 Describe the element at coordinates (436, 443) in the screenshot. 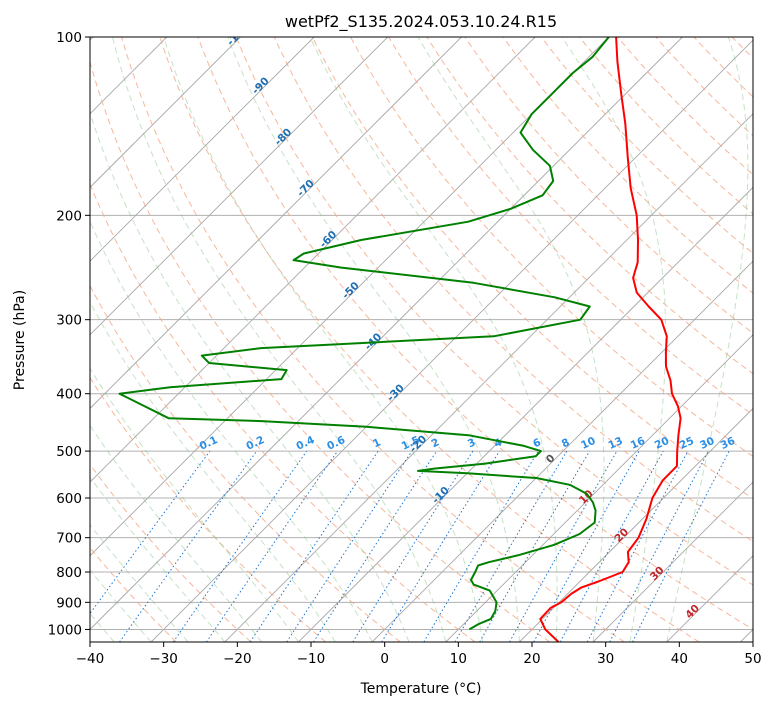

I see `mixing-ratio-label: 2` at that location.